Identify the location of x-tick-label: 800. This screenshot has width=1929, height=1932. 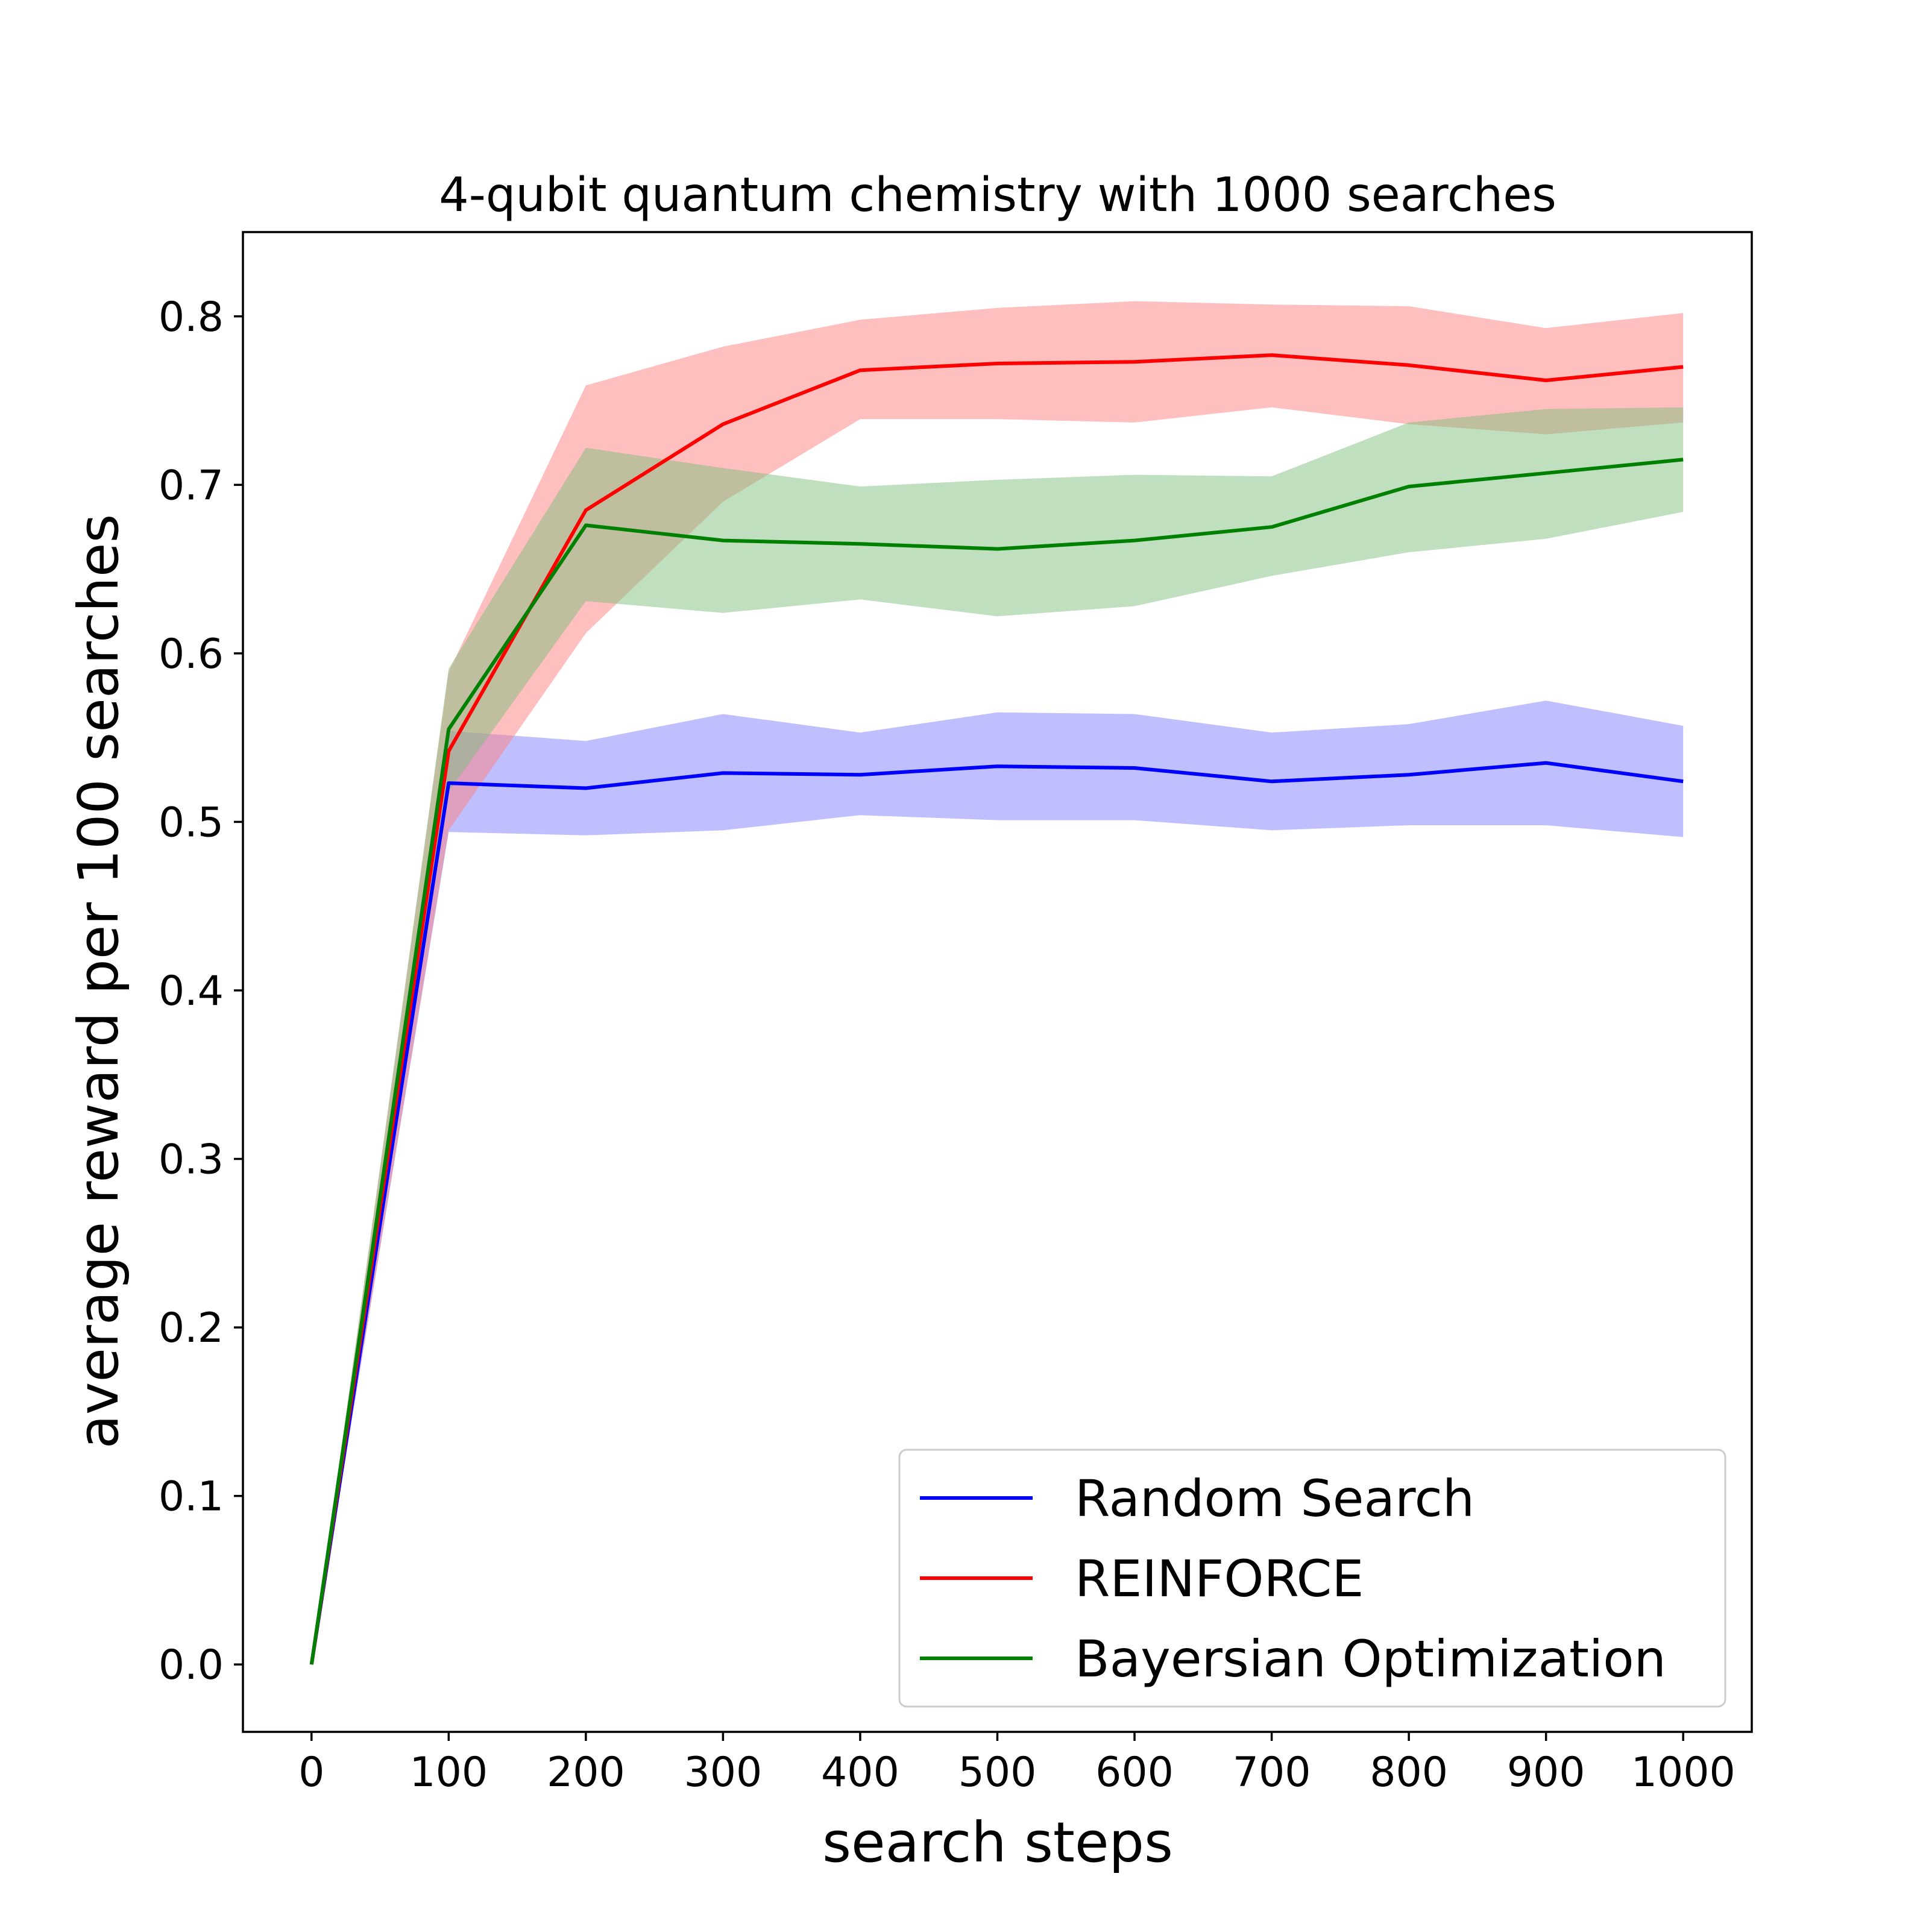
(1409, 1772).